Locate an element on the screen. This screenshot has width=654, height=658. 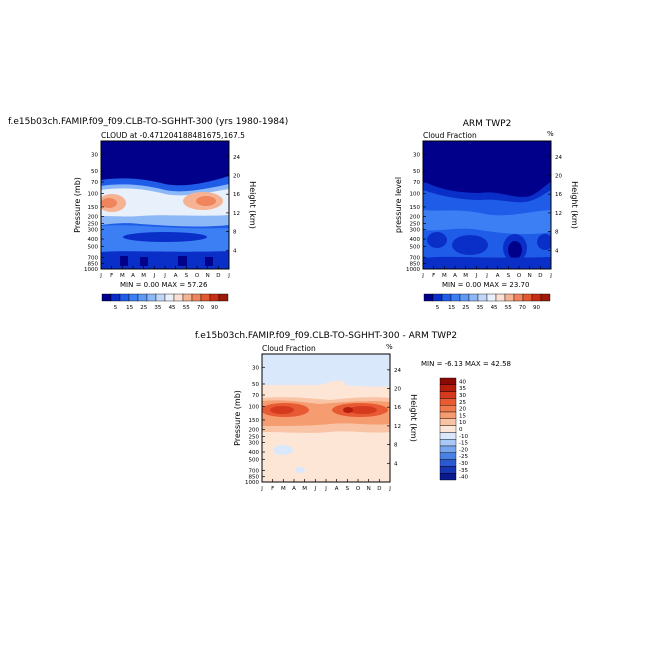
panel-diff-y-tick-label: 70 is located at coordinates (255, 396).